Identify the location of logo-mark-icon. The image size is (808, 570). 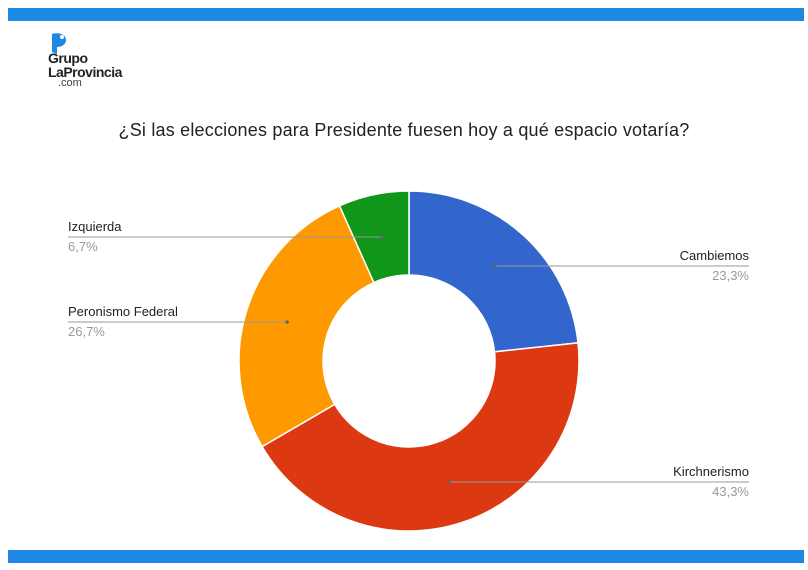
(59, 43).